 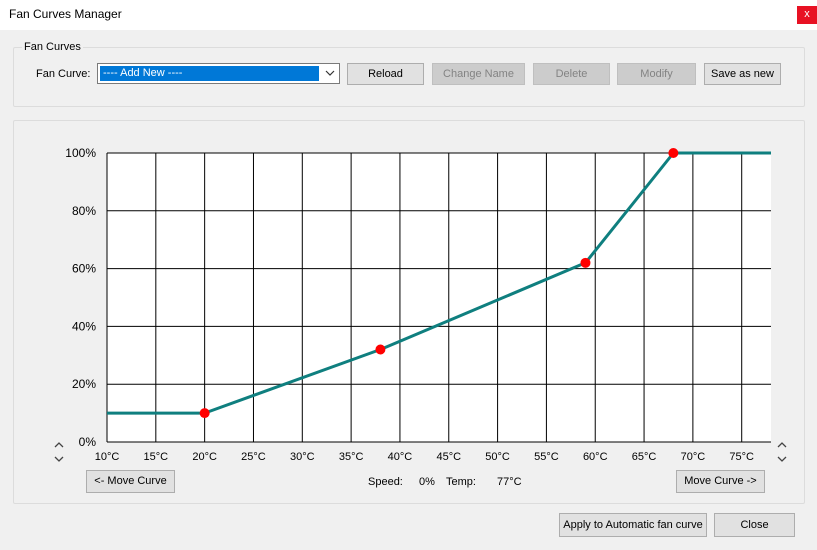 I want to click on y-tick-label: 40%, so click(x=84, y=326).